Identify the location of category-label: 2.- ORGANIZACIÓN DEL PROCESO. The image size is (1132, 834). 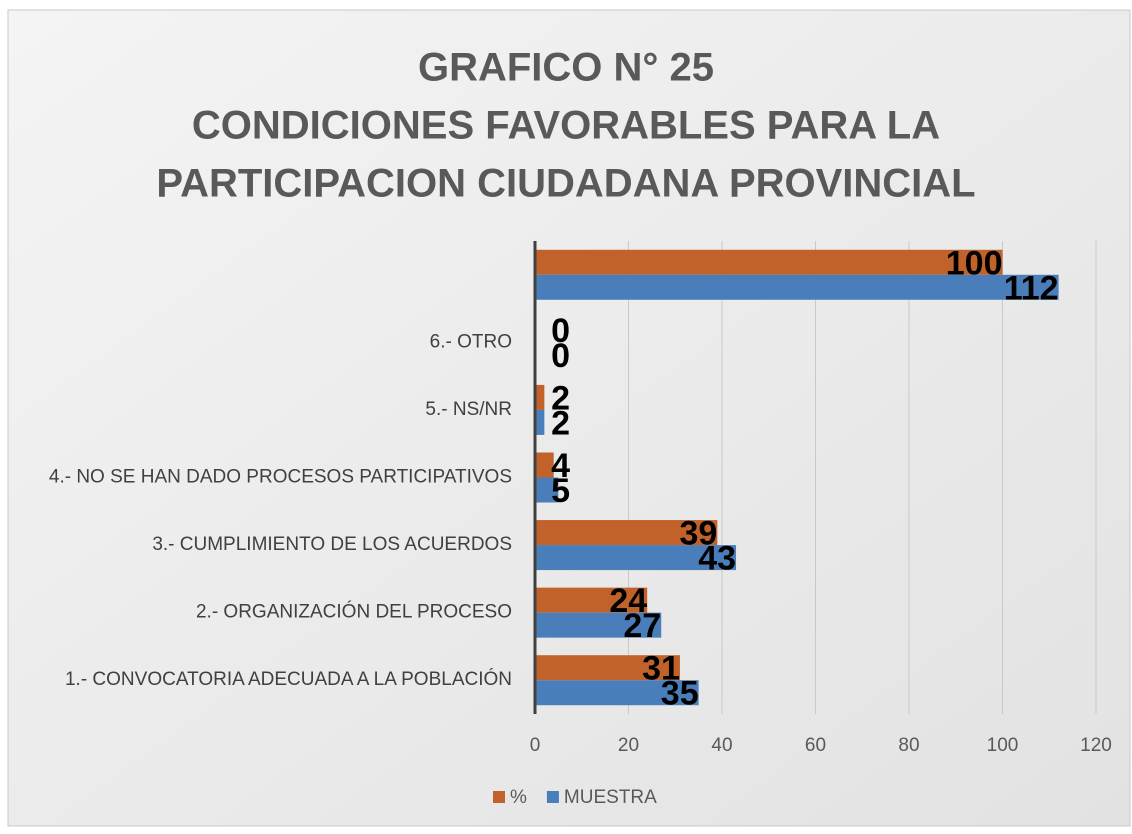
(354, 612).